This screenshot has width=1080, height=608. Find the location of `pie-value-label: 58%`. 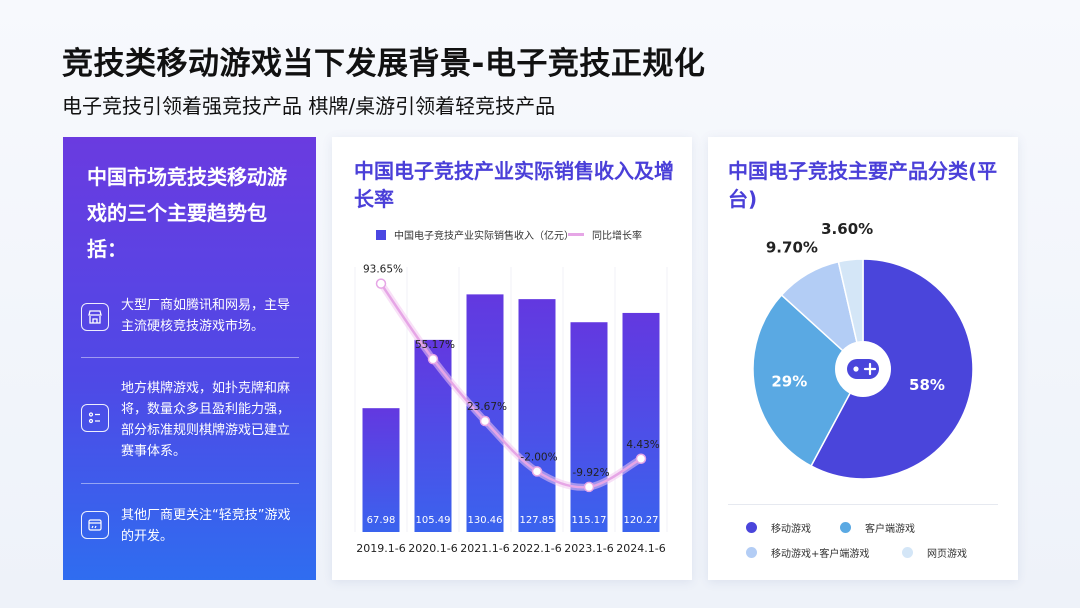

pie-value-label: 58% is located at coordinates (927, 385).